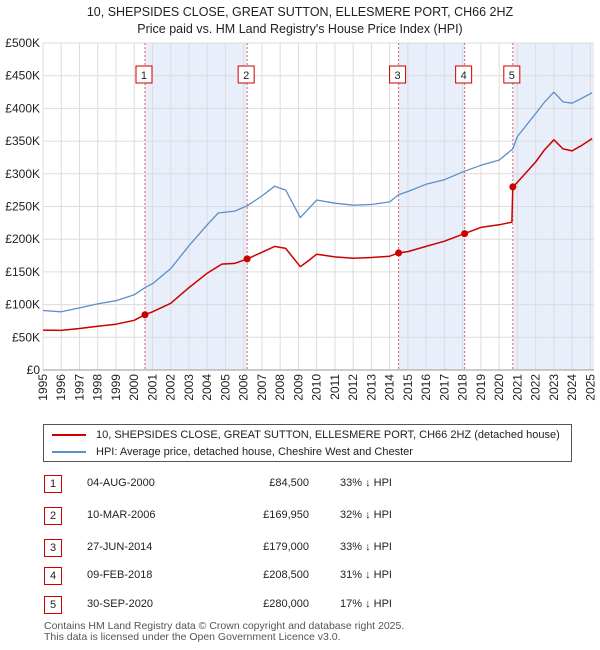  What do you see at coordinates (426, 387) in the screenshot?
I see `x-tick-label: 2016` at bounding box center [426, 387].